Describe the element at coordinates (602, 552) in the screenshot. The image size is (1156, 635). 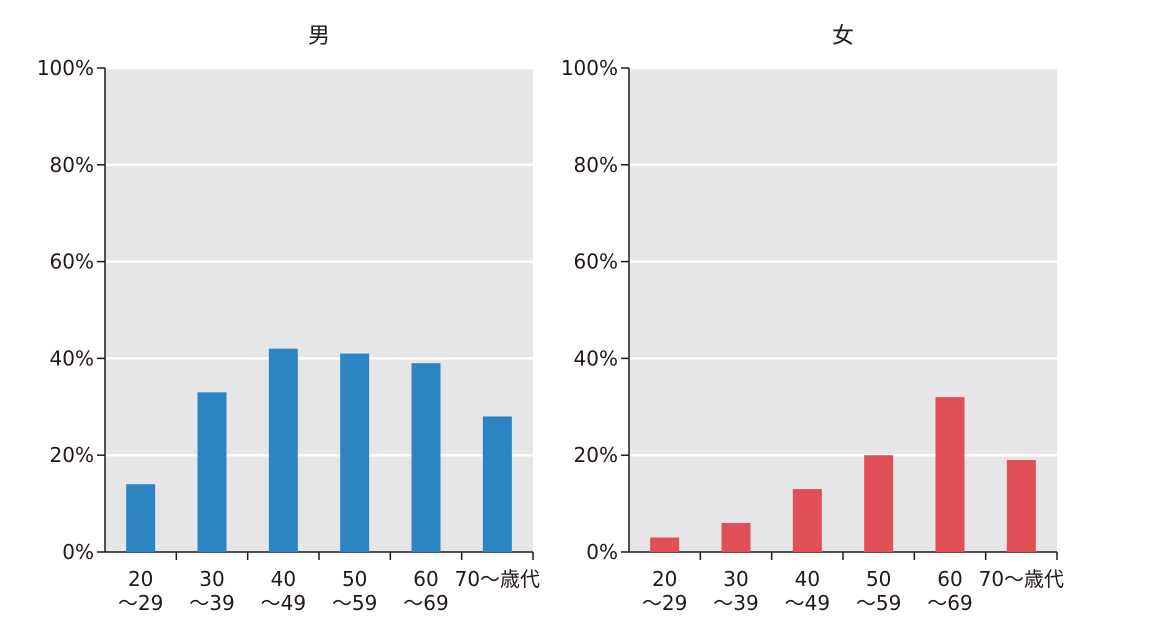
I see `female-y-tick-label: 0%` at that location.